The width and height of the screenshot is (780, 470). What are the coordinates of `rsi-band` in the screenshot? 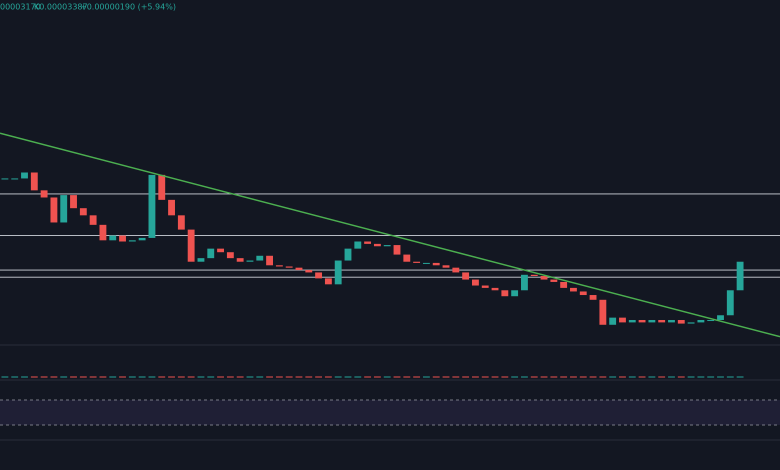 It's located at (390, 412).